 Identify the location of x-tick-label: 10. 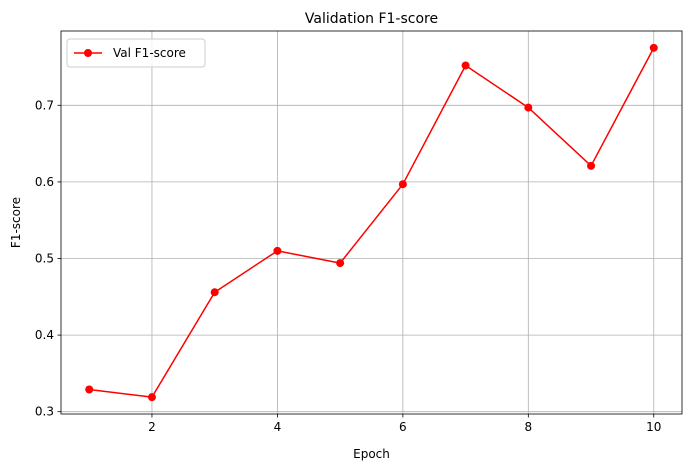
(653, 427).